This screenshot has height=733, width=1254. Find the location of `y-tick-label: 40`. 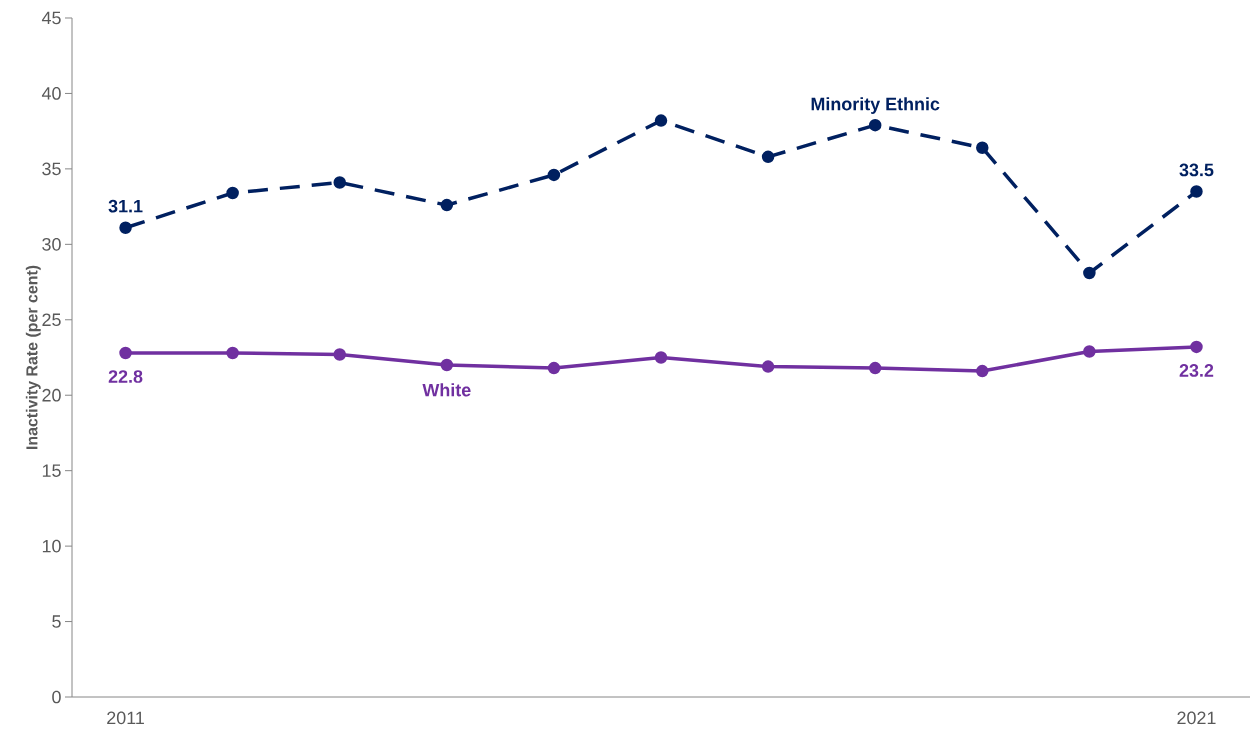

y-tick-label: 40 is located at coordinates (51, 93).